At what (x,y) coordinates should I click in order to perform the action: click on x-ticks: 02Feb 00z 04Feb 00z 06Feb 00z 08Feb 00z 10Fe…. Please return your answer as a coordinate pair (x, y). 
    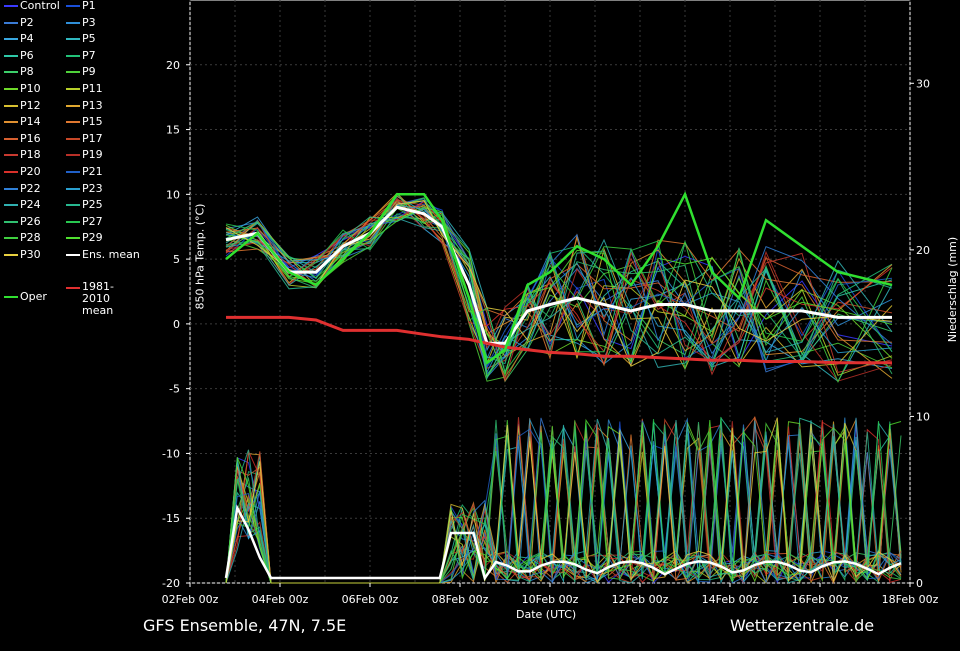
    Looking at the image, I should click on (550, 594).